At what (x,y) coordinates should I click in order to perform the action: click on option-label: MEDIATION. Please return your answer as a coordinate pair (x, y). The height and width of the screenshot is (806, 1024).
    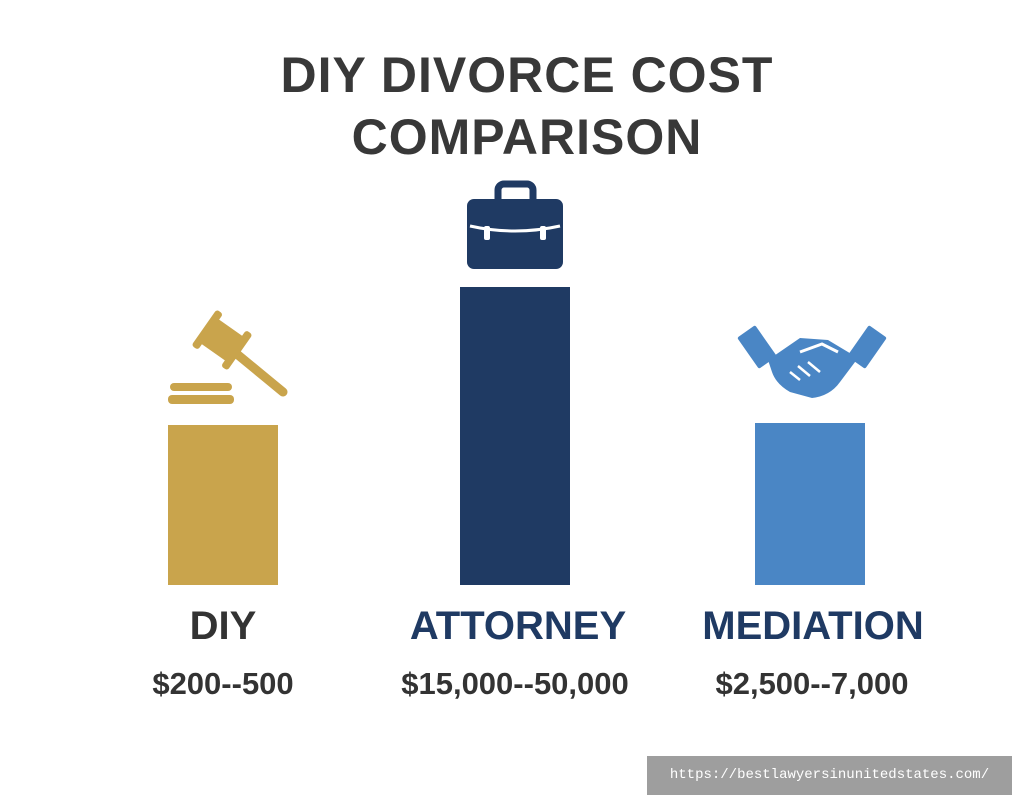
    Looking at the image, I should click on (813, 626).